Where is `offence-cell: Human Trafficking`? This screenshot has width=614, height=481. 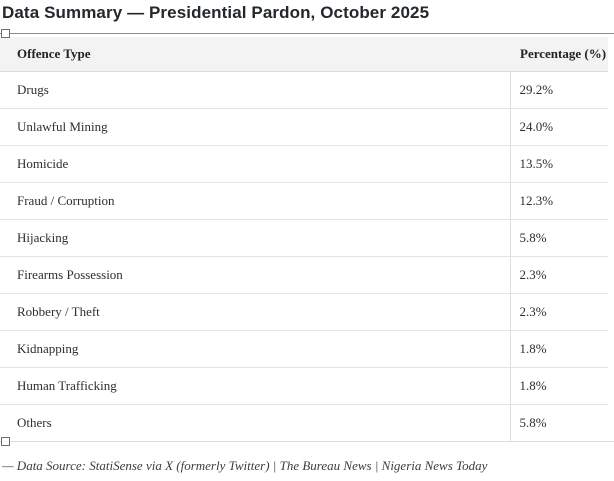 offence-cell: Human Trafficking is located at coordinates (67, 385).